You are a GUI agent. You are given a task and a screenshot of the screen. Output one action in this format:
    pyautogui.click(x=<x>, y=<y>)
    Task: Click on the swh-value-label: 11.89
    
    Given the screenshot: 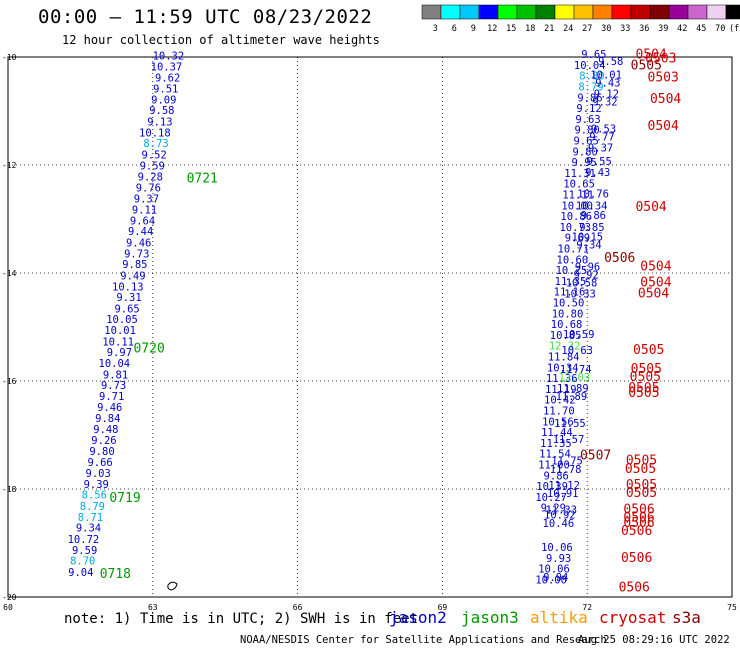 What is the action you would take?
    pyautogui.click(x=572, y=397)
    